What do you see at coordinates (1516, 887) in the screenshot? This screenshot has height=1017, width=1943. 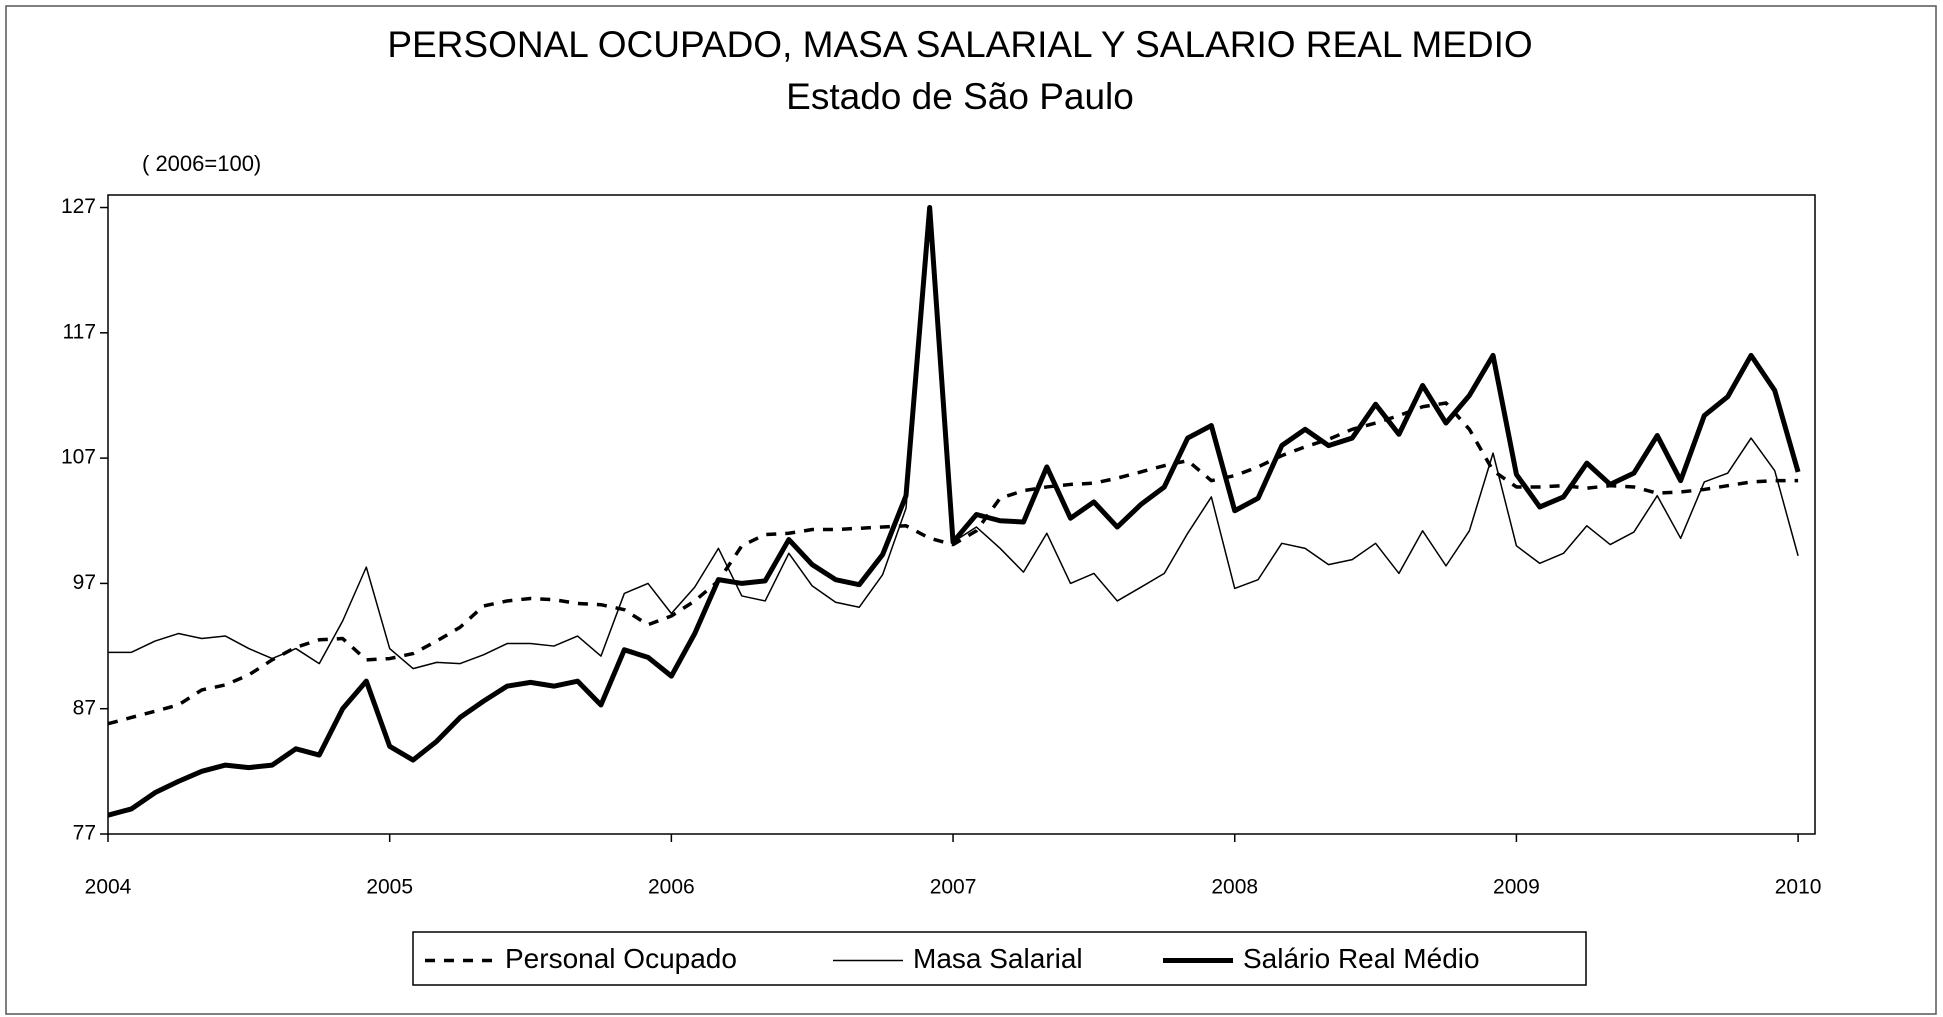 I see `x-tick-label: 2009` at bounding box center [1516, 887].